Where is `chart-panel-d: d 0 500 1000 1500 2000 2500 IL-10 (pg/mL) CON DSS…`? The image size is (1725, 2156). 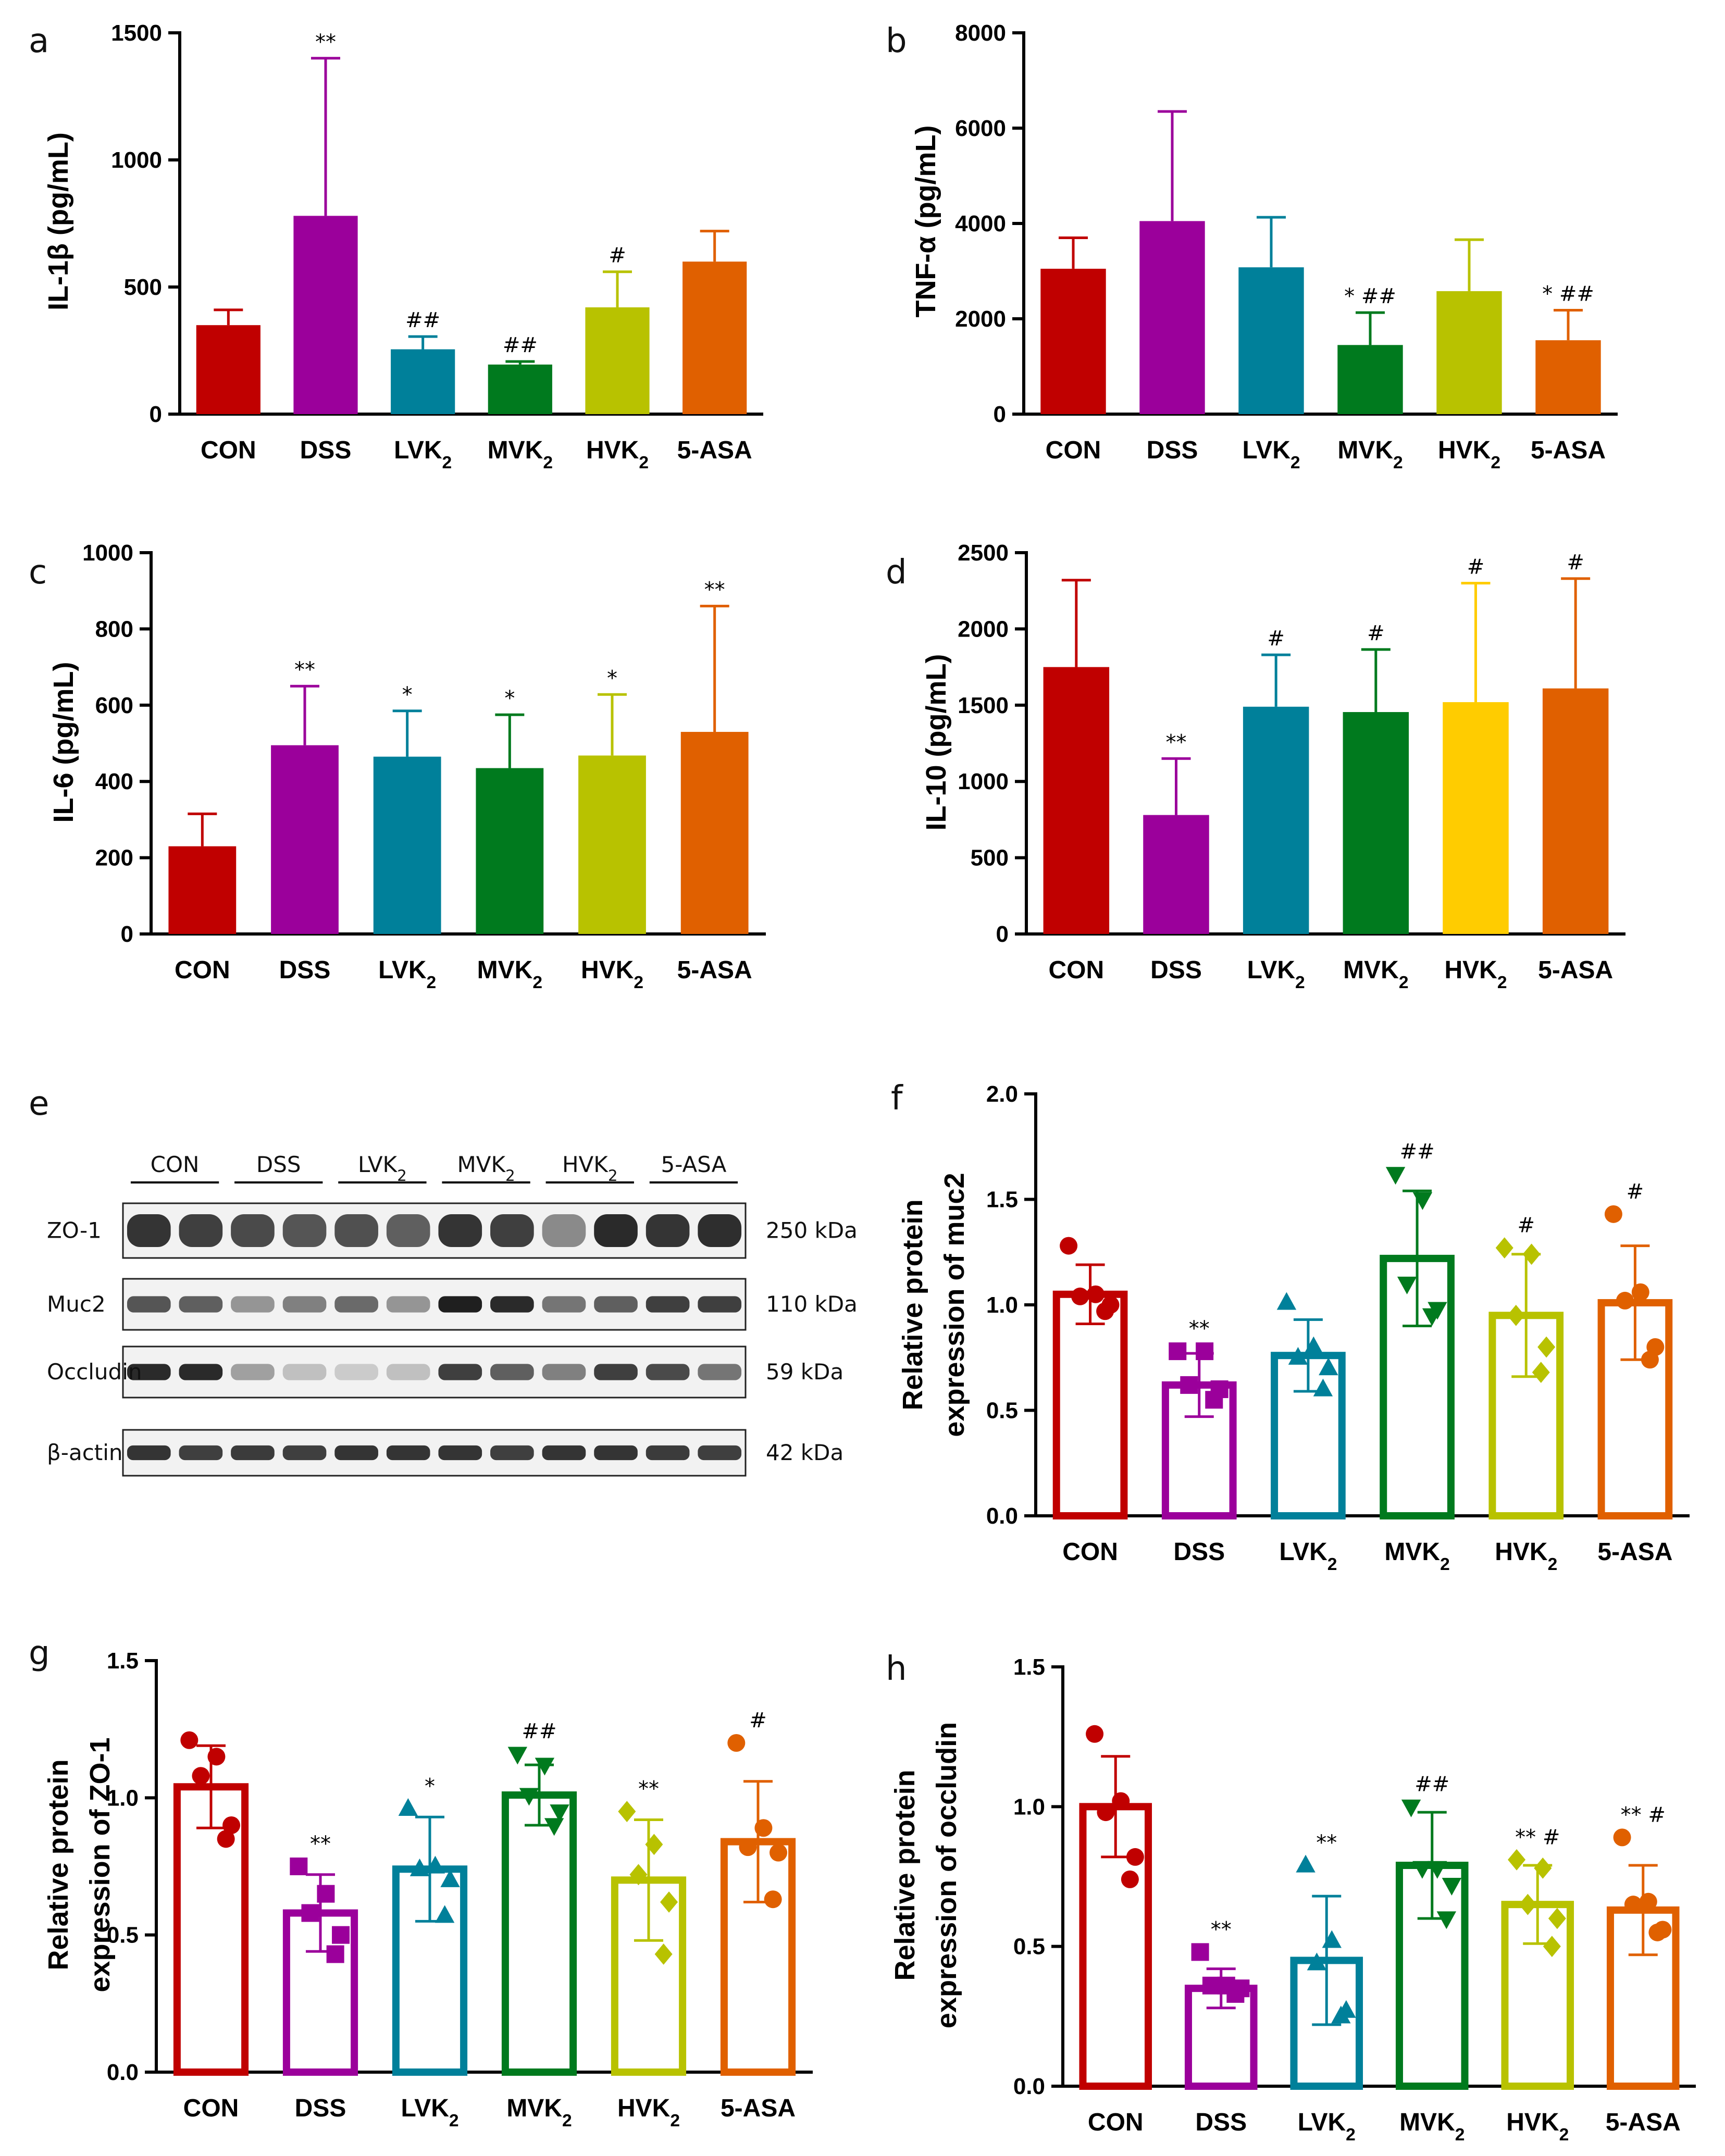 chart-panel-d: d 0 500 1000 1500 2000 2500 IL-10 (pg/mL) CON DSS… is located at coordinates (1255, 766).